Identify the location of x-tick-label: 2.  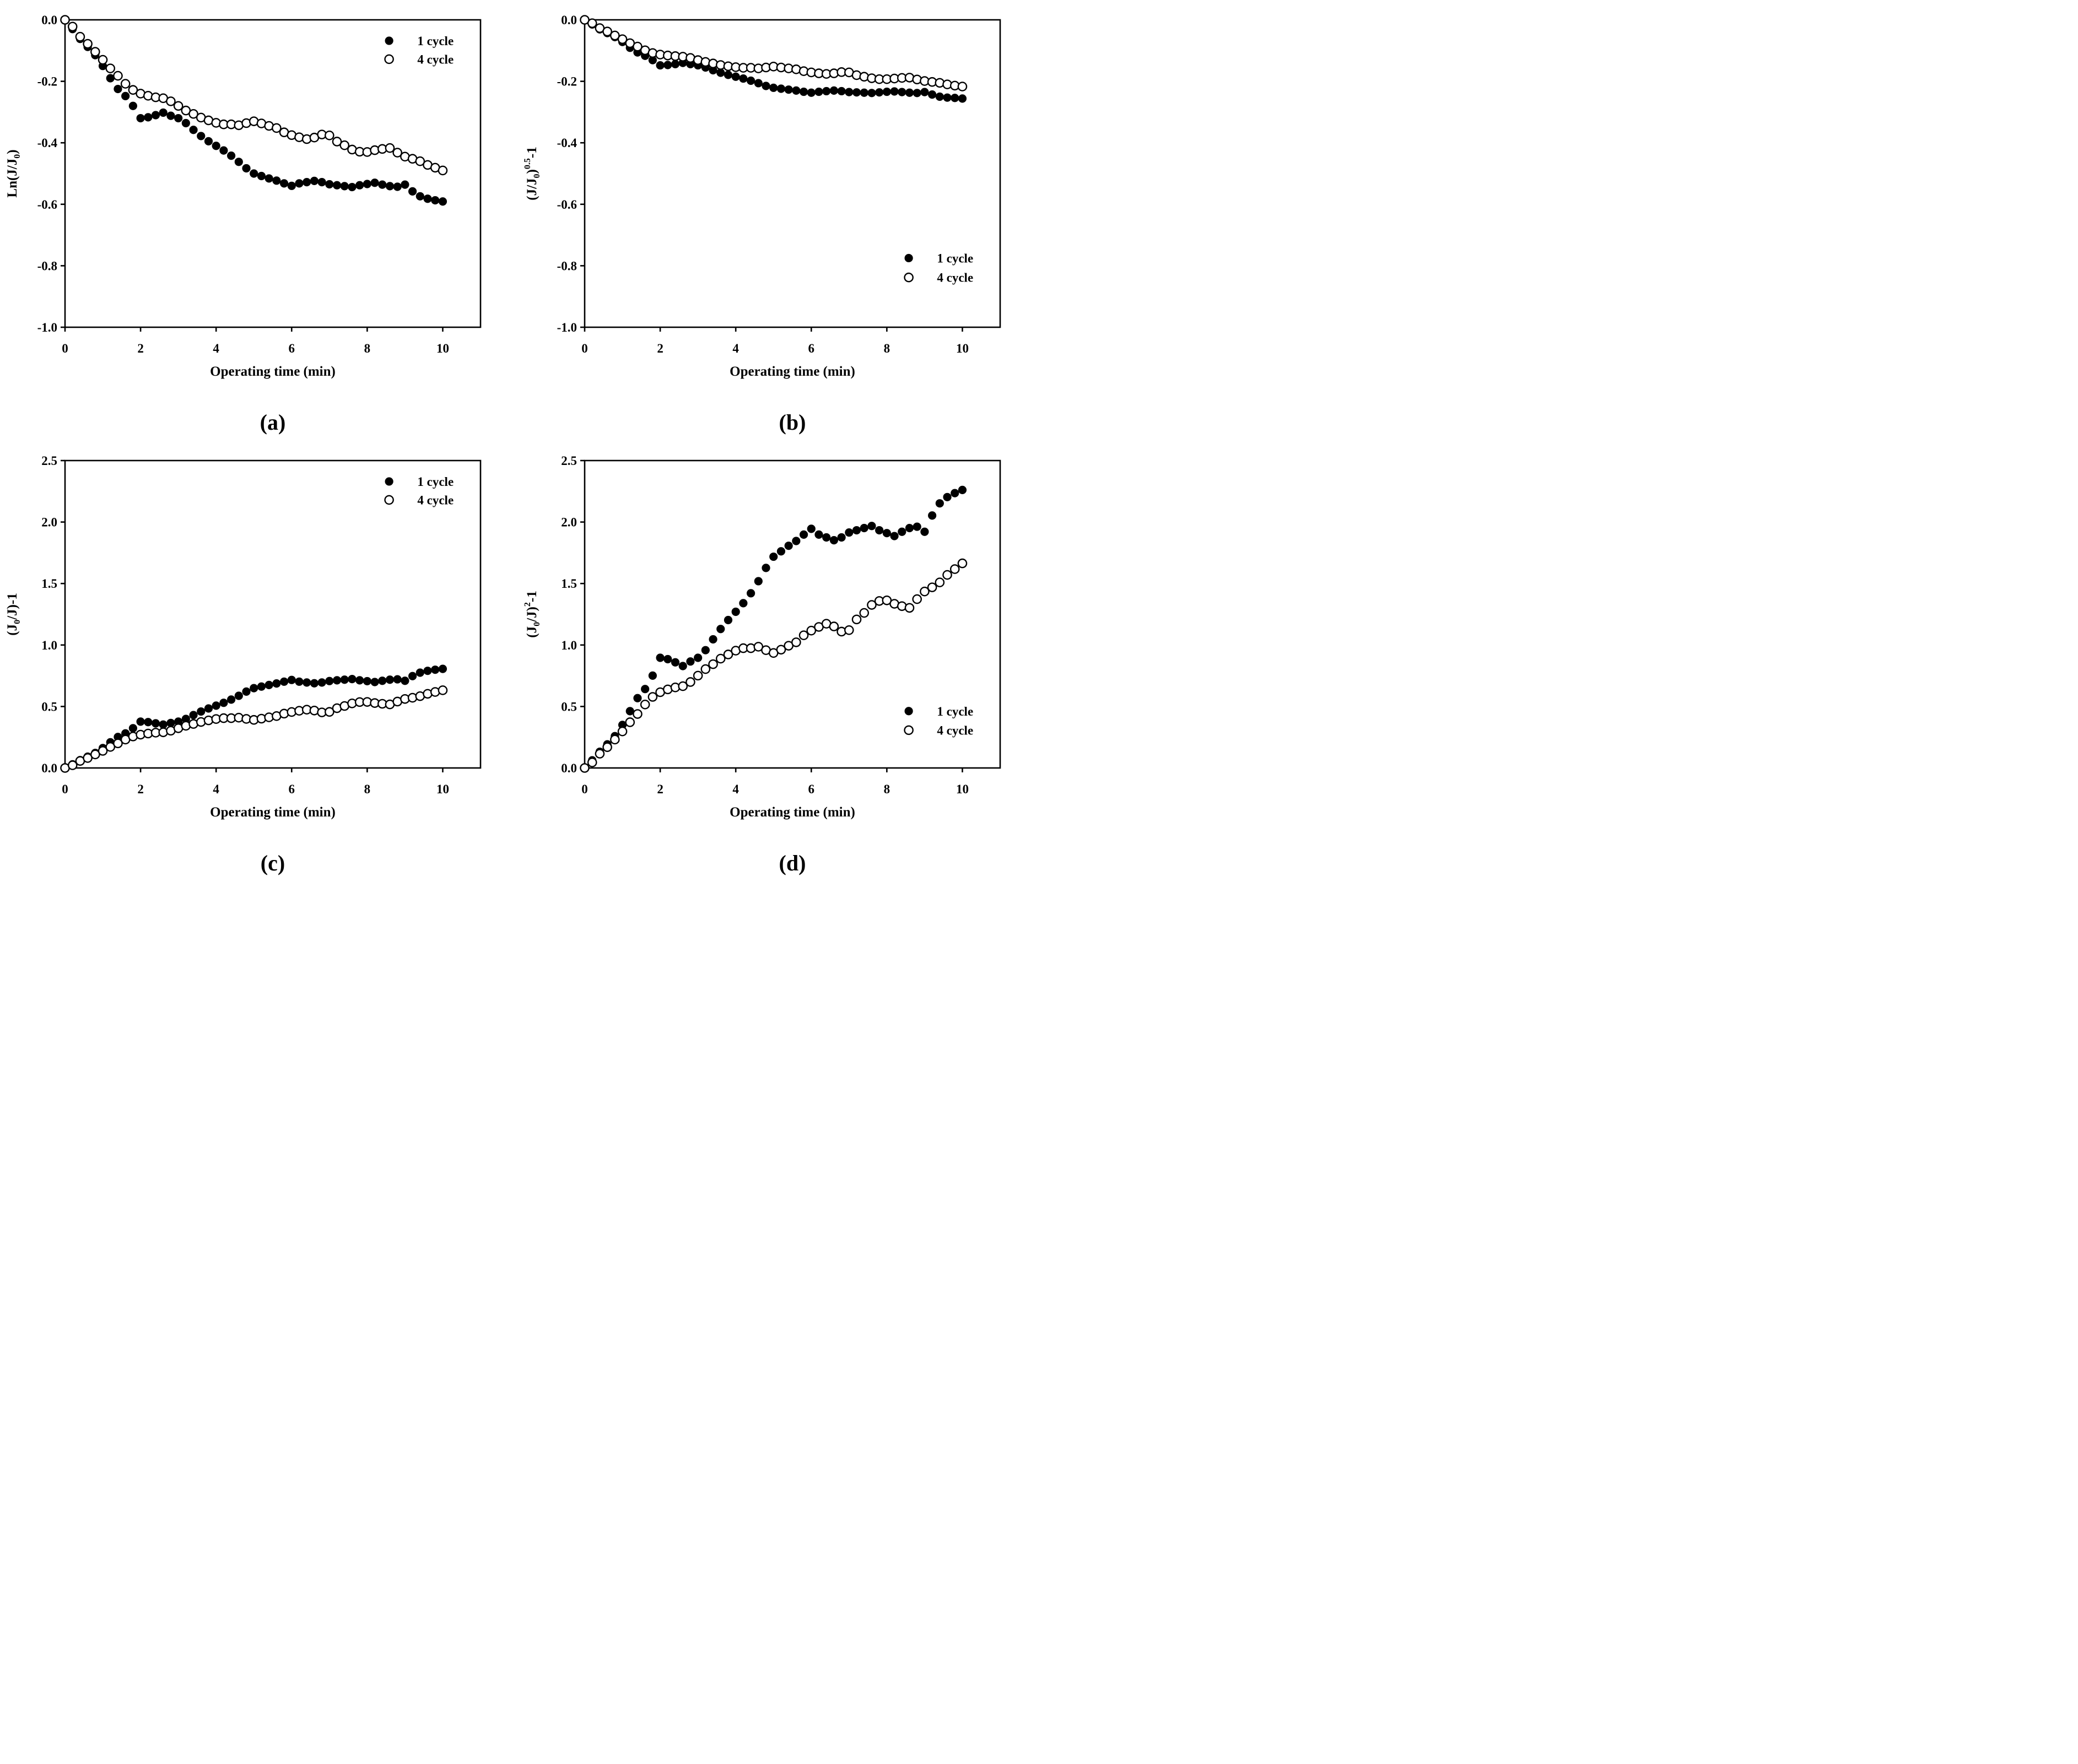
(660, 789).